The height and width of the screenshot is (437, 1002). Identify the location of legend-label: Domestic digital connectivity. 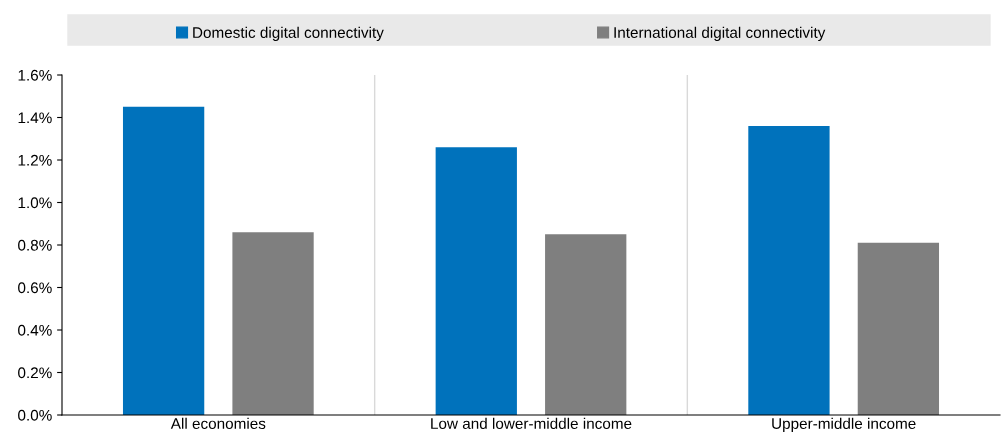
(288, 33).